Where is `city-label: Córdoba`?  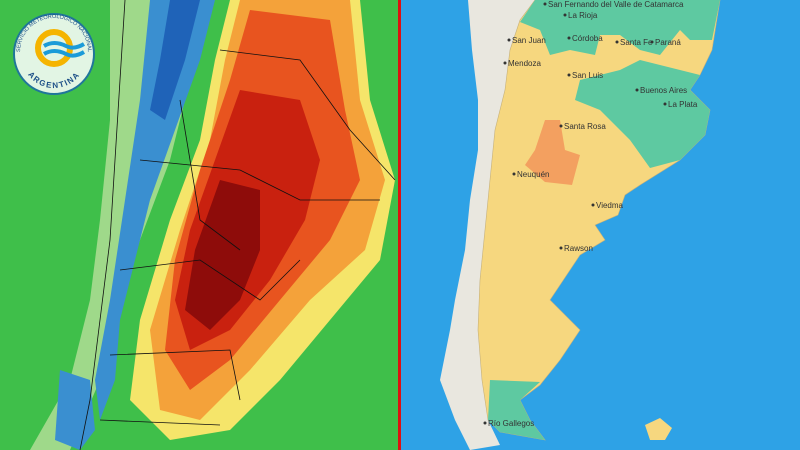 city-label: Córdoba is located at coordinates (587, 38).